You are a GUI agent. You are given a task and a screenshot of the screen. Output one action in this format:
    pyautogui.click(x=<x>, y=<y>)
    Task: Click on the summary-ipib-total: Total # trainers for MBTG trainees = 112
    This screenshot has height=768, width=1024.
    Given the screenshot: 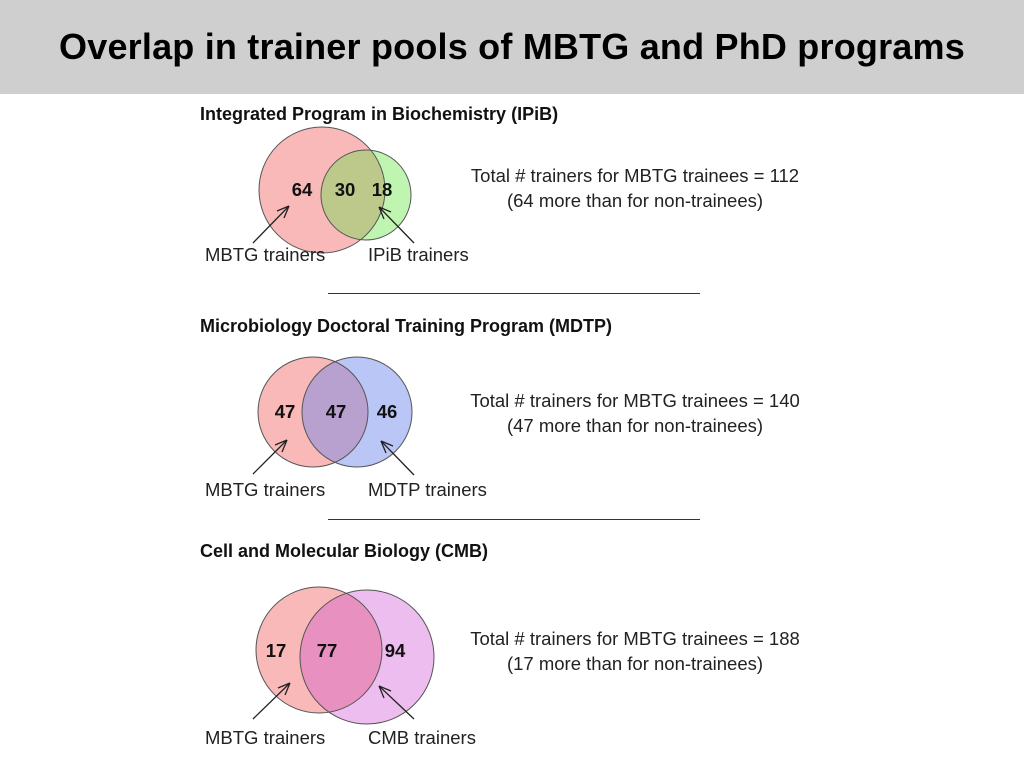 What is the action you would take?
    pyautogui.click(x=635, y=175)
    